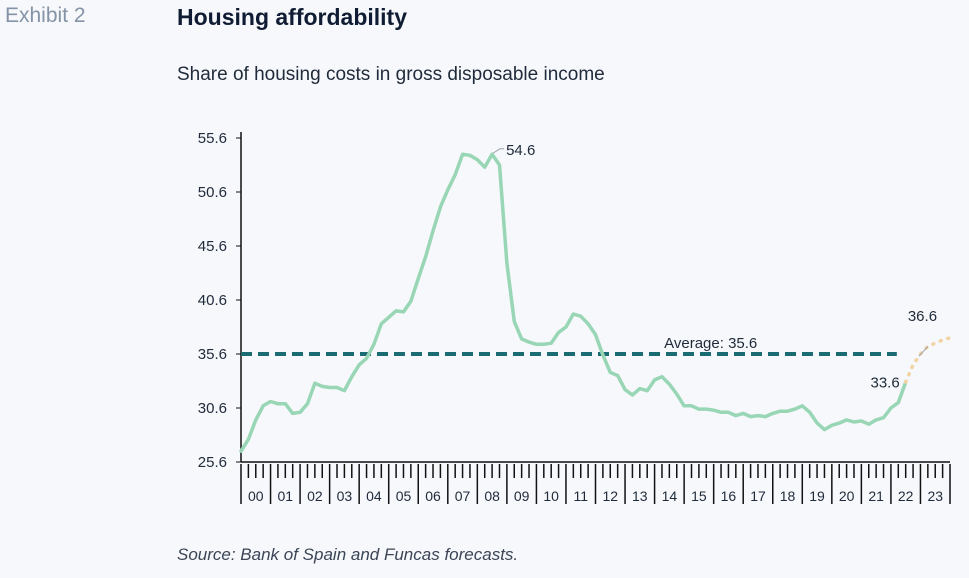 This screenshot has width=969, height=578. I want to click on y-tick-label: 30.6, so click(212, 408).